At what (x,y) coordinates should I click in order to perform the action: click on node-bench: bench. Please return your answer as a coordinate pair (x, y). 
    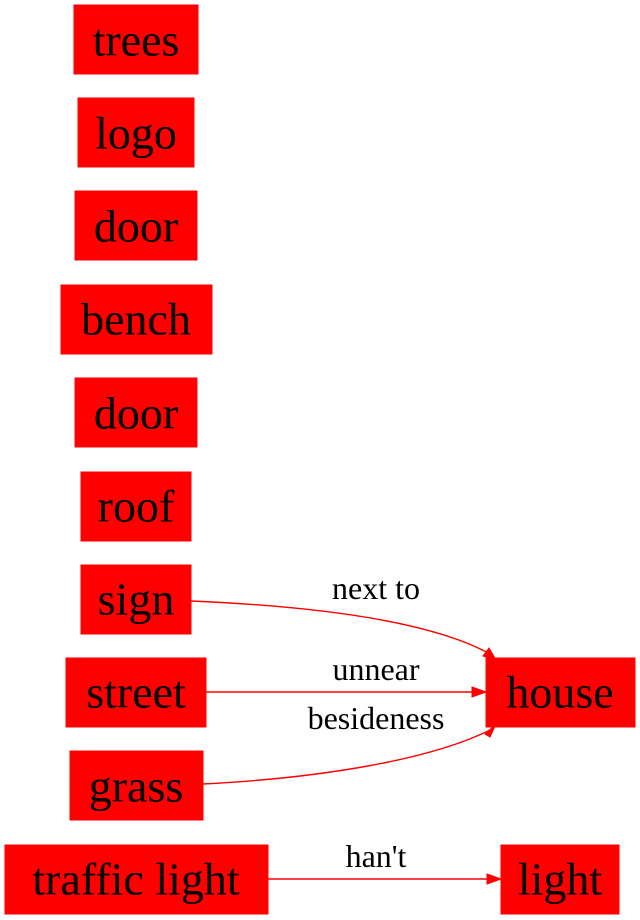
    Looking at the image, I should click on (136, 319).